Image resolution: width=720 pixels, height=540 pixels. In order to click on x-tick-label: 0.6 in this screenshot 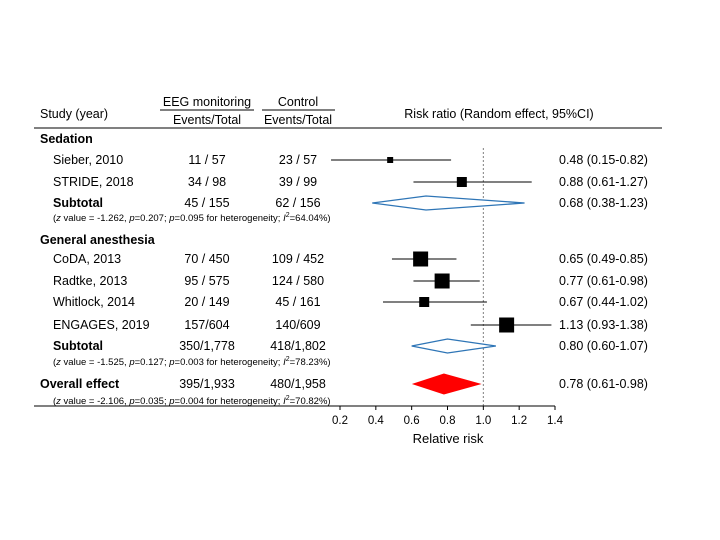, I will do `click(412, 421)`.